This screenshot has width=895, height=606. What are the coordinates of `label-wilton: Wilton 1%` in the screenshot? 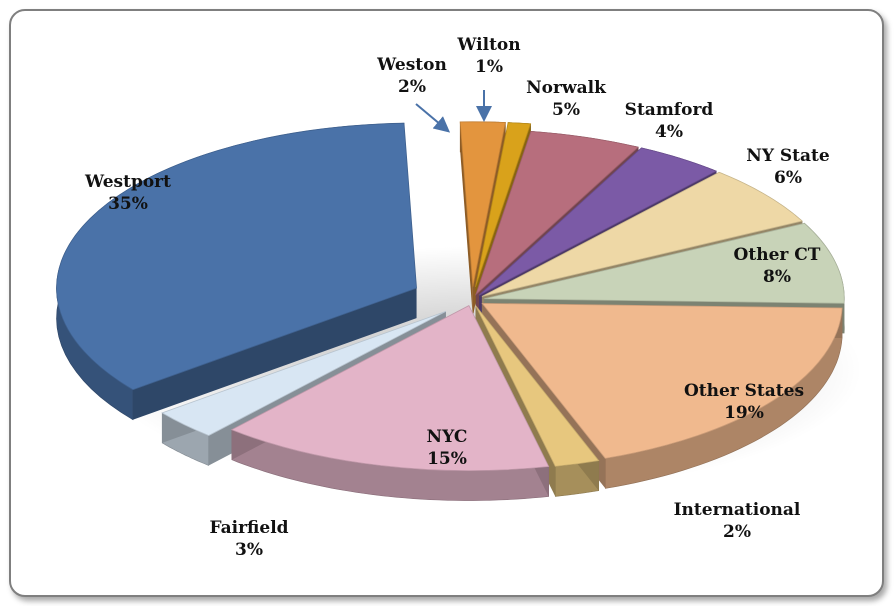 It's located at (488, 56).